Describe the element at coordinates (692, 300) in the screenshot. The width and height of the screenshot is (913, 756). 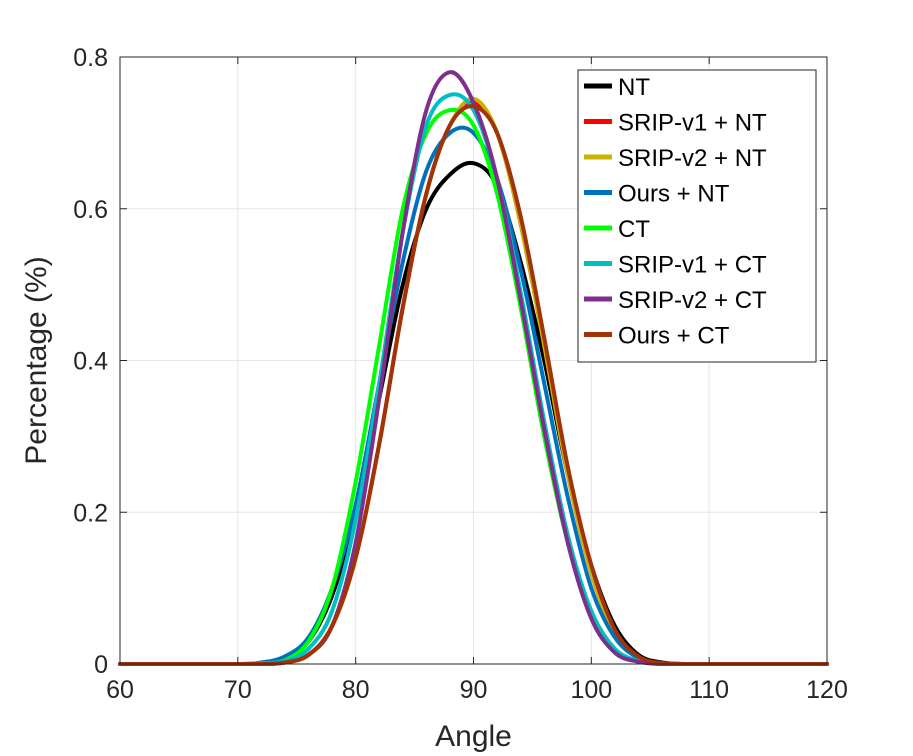
I see `legend-label-srip-v2-ct: SRIP-v2 + CT` at that location.